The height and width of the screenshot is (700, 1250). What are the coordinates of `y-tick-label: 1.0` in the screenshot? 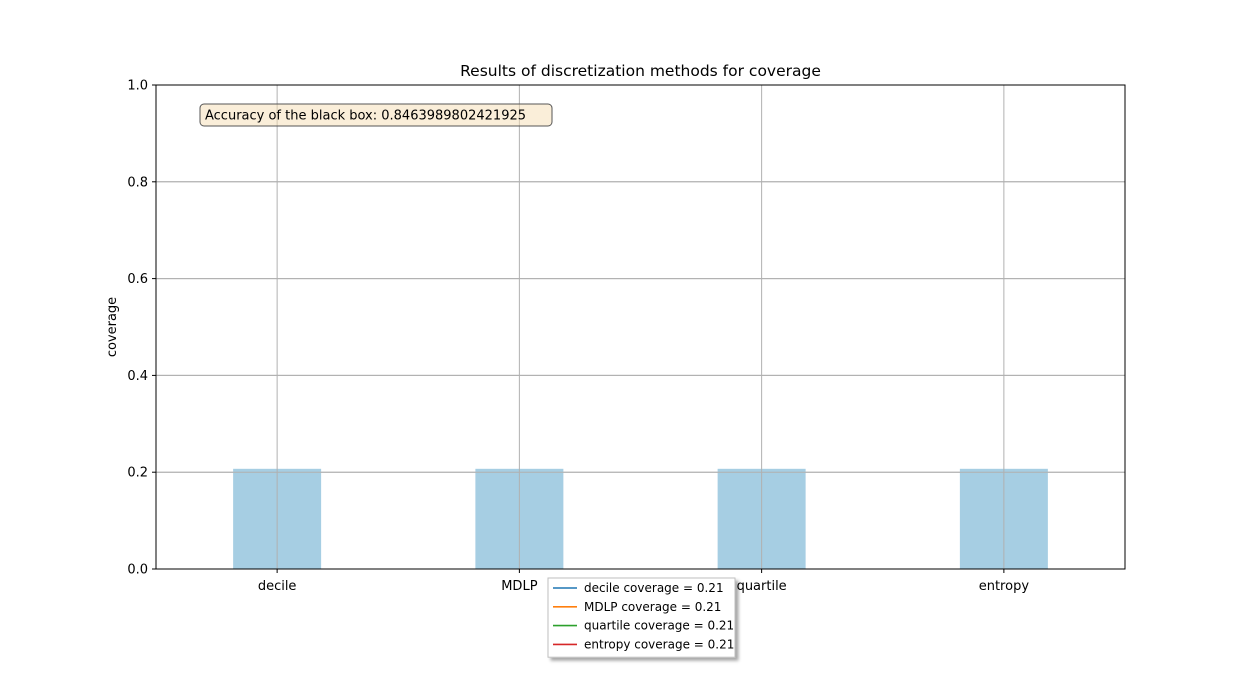 It's located at (137, 86).